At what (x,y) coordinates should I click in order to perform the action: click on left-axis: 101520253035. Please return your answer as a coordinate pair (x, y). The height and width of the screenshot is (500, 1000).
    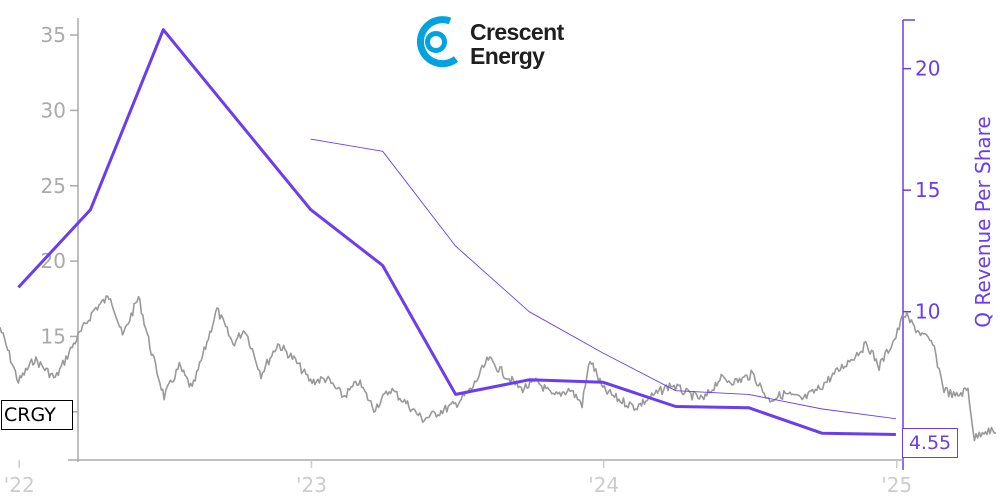
    Looking at the image, I should click on (60, 240).